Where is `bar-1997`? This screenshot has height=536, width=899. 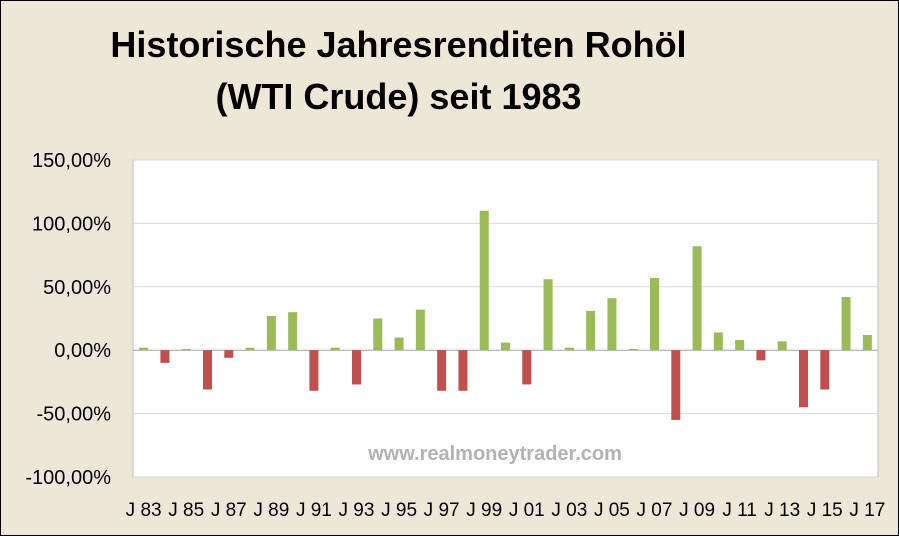 bar-1997 is located at coordinates (442, 370).